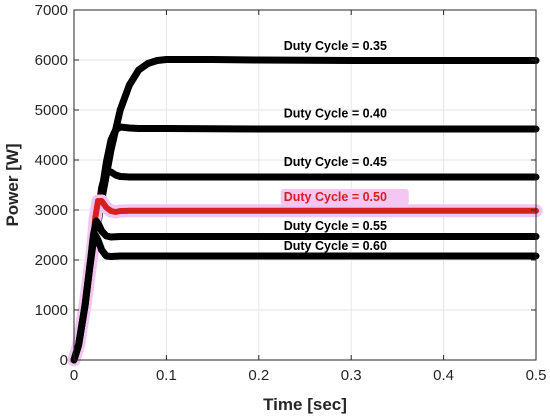 This screenshot has width=550, height=417. Describe the element at coordinates (335, 114) in the screenshot. I see `series-annotation: Duty Cycle = 0.40` at that location.